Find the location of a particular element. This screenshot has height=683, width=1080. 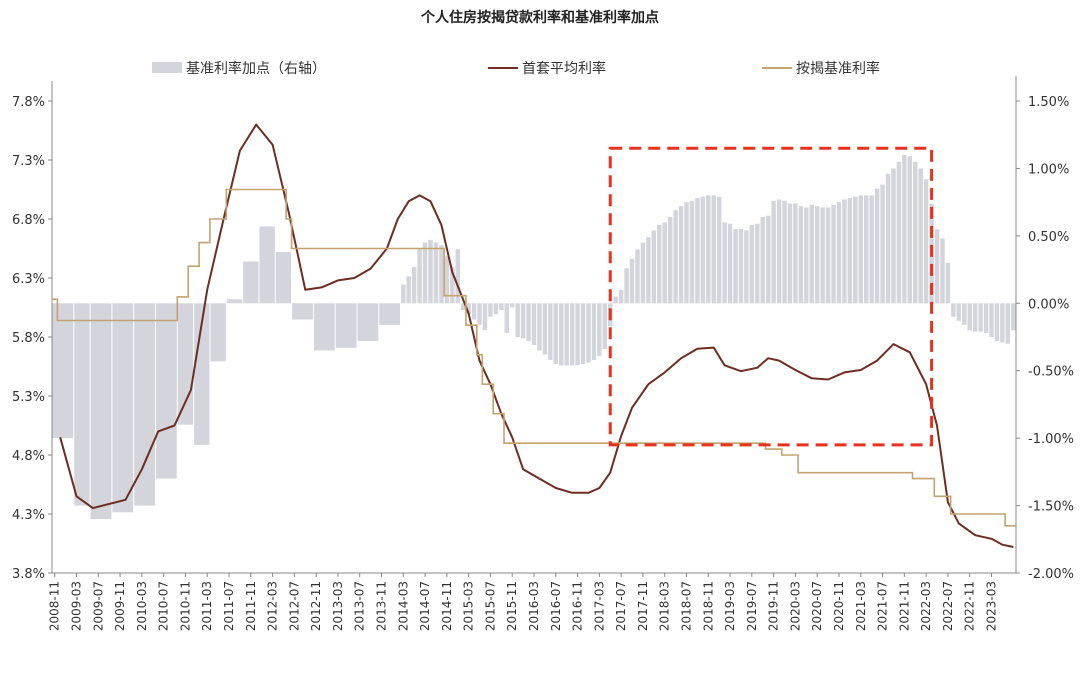

x-tick-label: 2009-11 is located at coordinates (120, 606).